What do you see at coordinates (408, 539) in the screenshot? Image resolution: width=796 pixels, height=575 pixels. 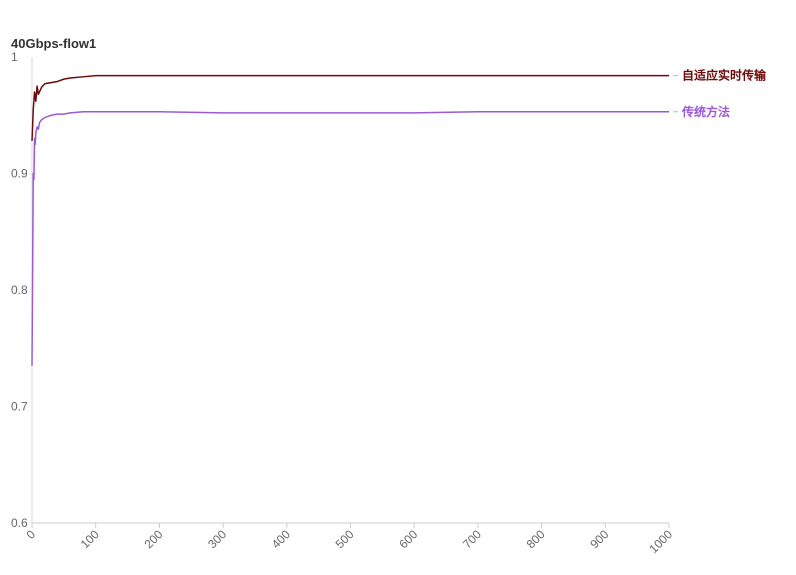 I see `x-tick-label: 600` at bounding box center [408, 539].